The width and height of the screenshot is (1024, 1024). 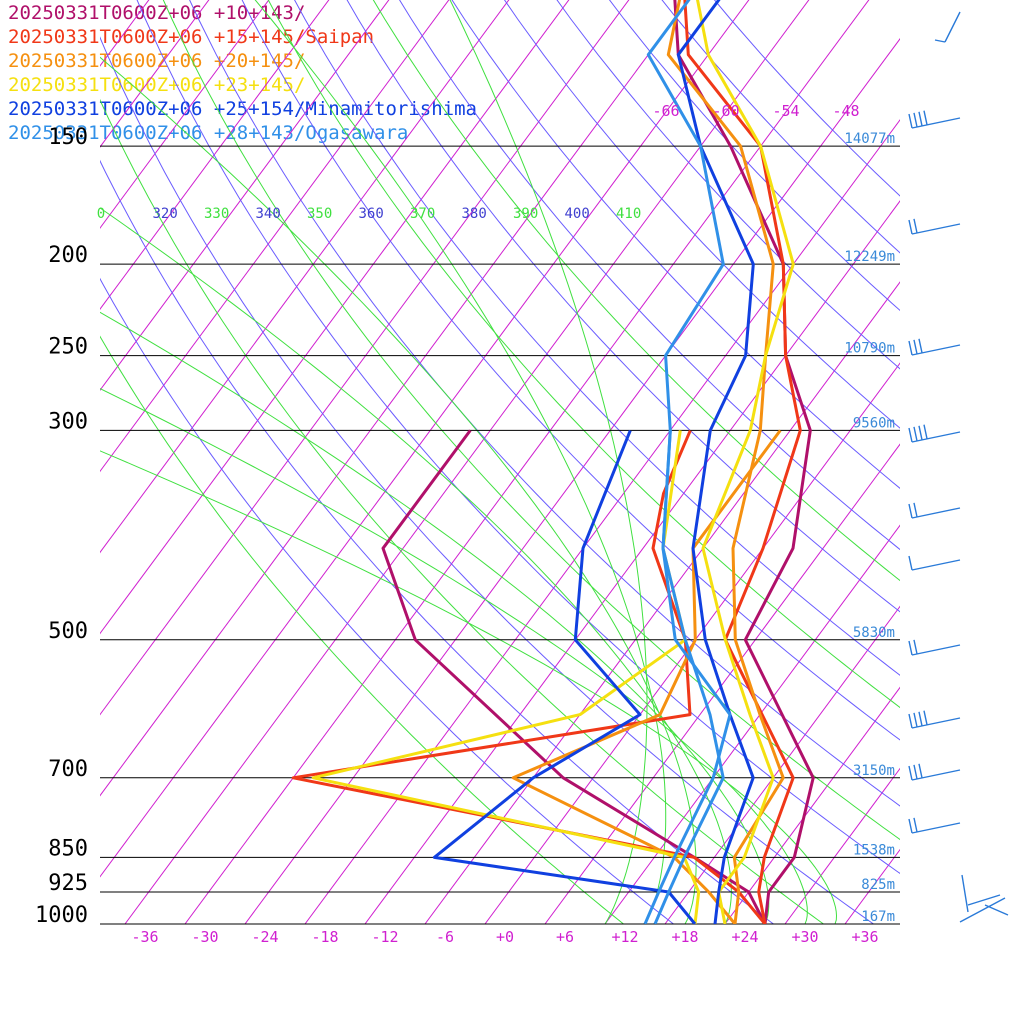 I want to click on temperature-tick: -24, so click(x=264, y=937).